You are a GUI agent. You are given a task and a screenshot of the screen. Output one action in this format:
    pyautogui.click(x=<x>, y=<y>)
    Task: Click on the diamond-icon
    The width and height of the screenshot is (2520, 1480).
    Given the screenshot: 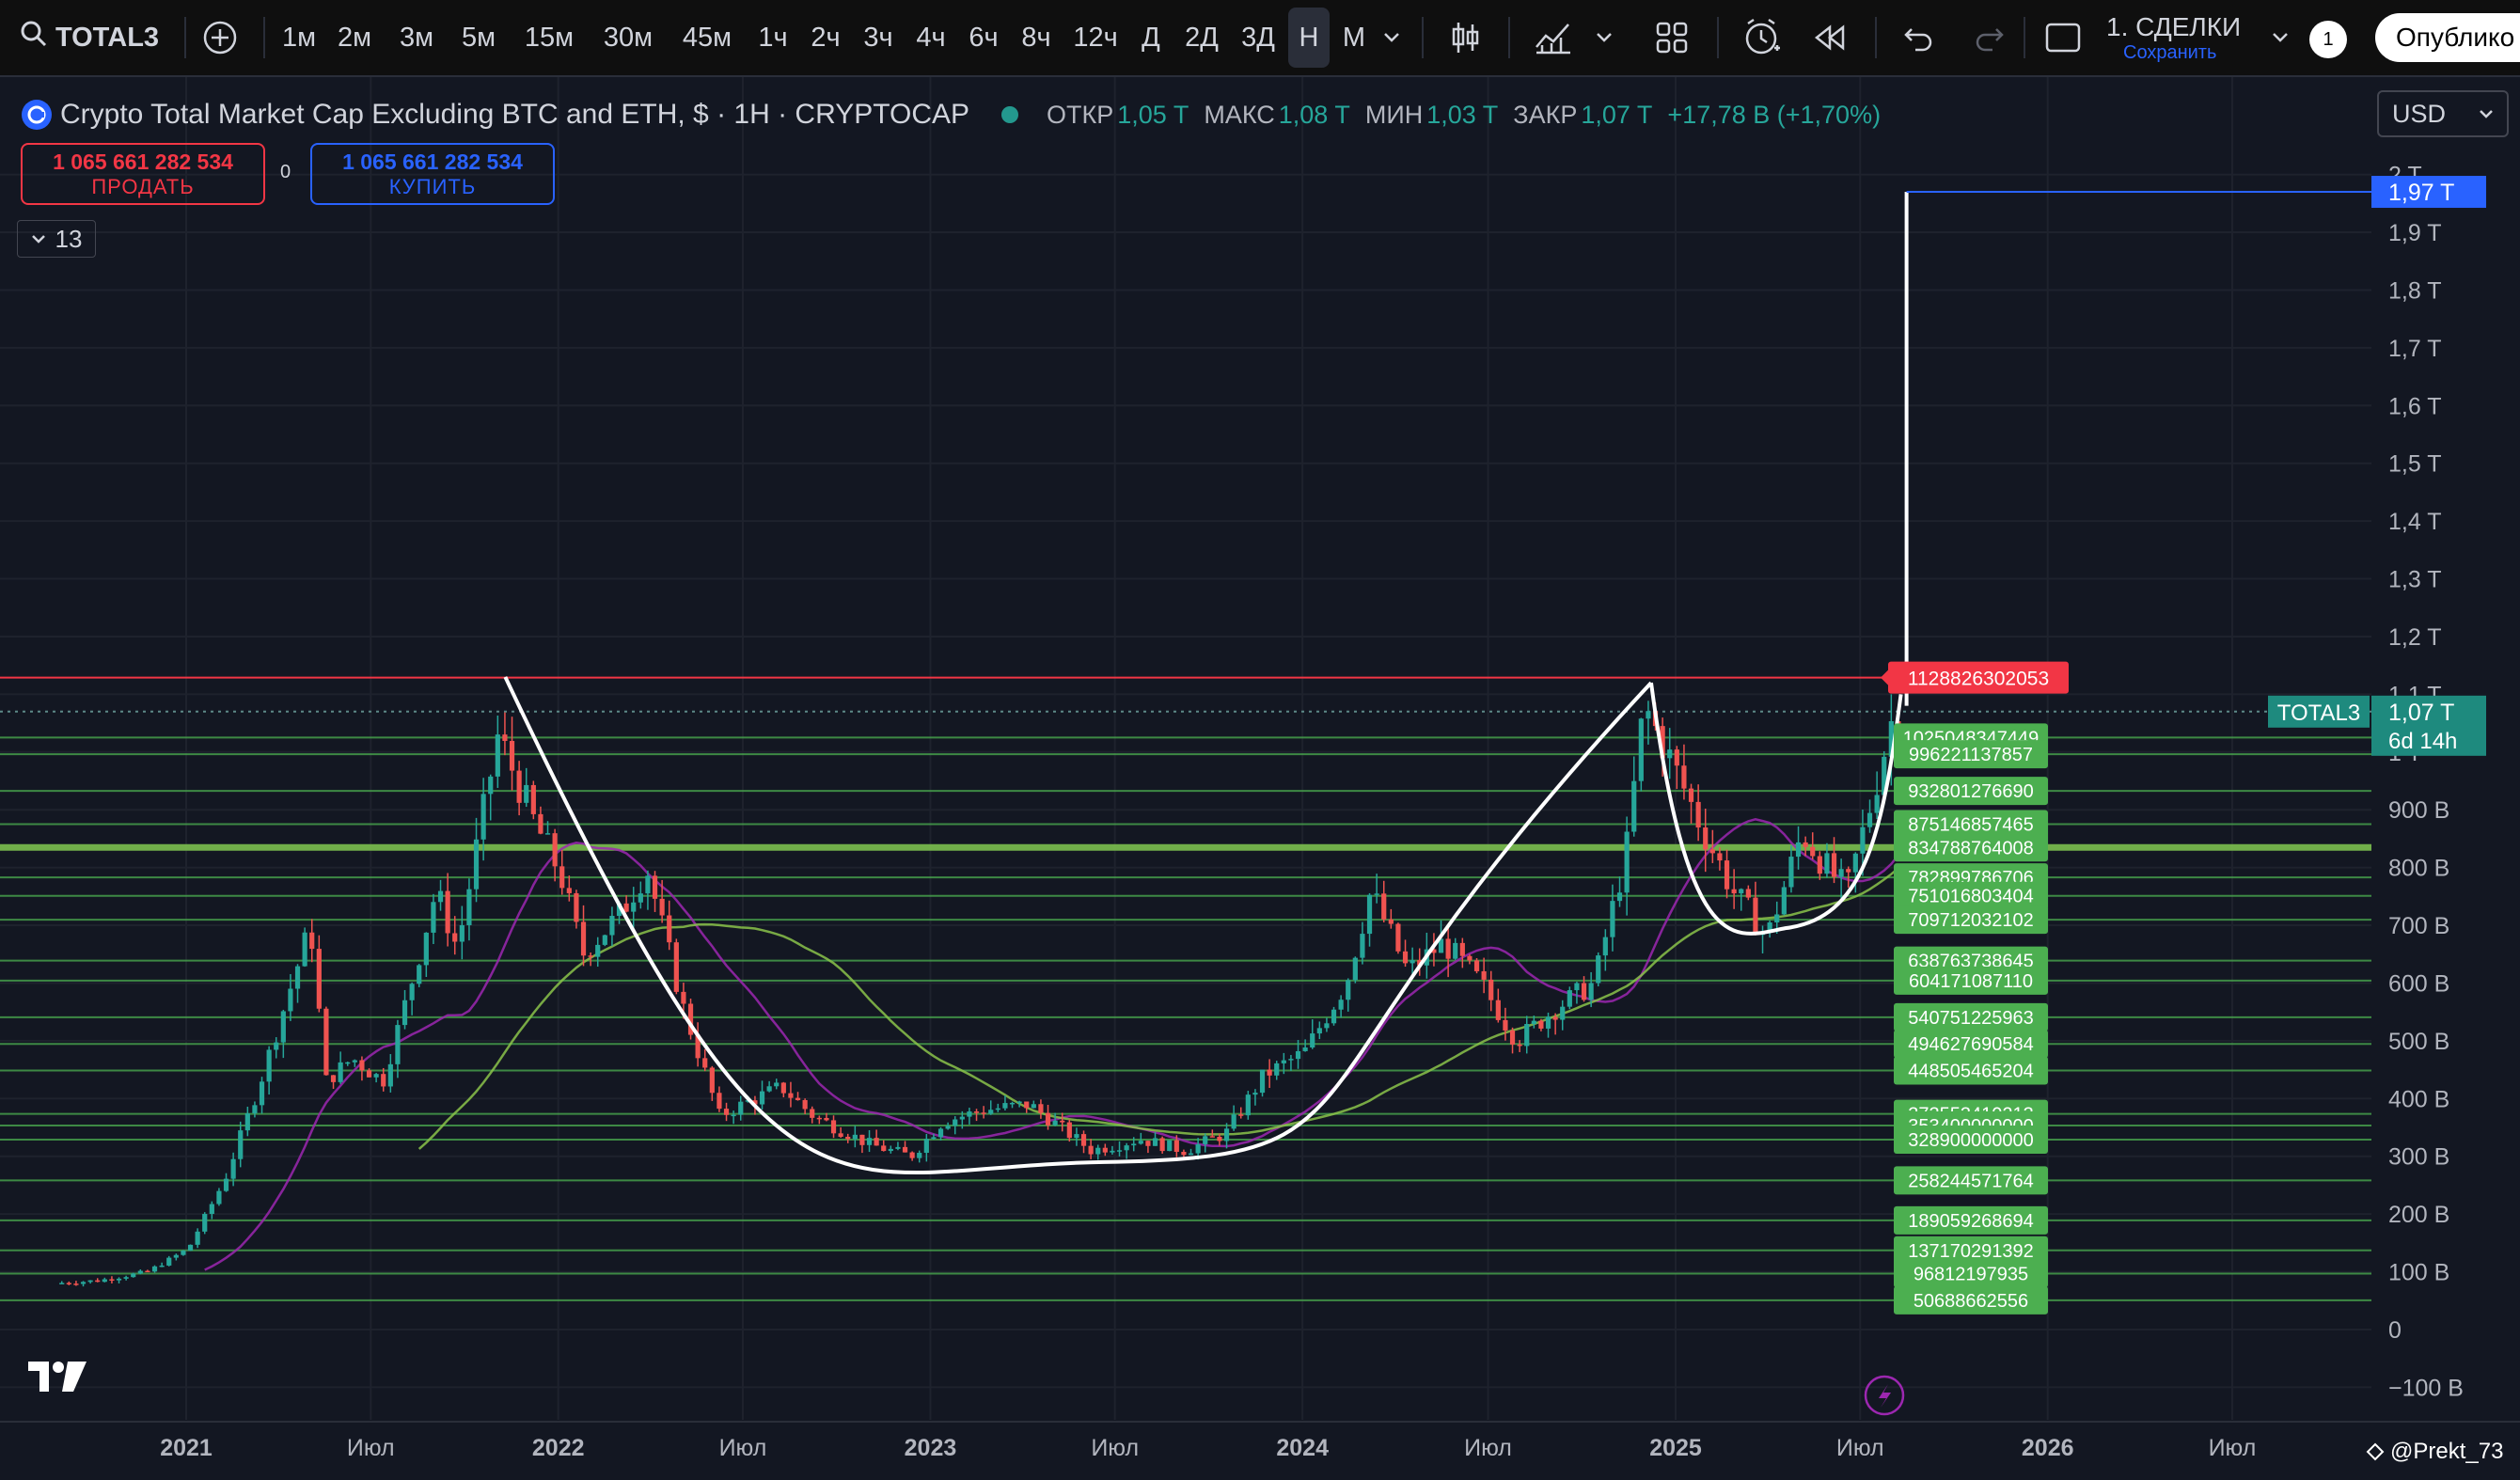 What is the action you would take?
    pyautogui.click(x=2375, y=1451)
    